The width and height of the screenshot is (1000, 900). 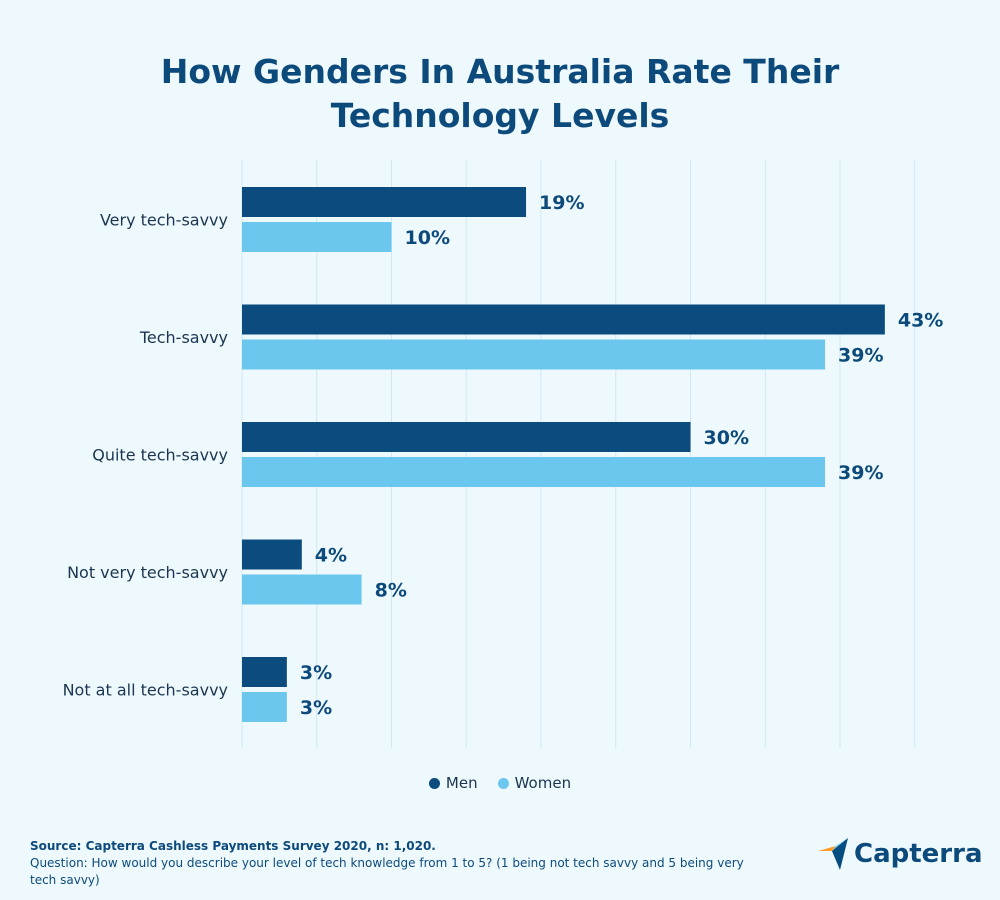 I want to click on capterra-logo: Capterra, so click(x=900, y=854).